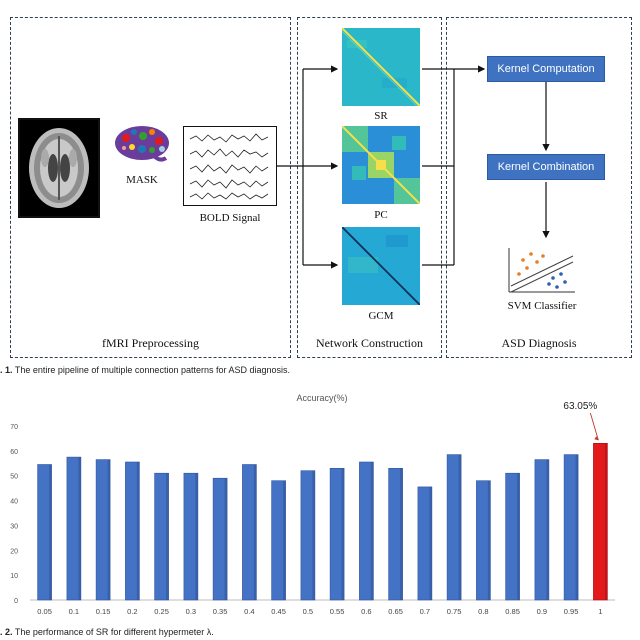 The height and width of the screenshot is (640, 640). What do you see at coordinates (142, 180) in the screenshot?
I see `mask-label: MASK` at bounding box center [142, 180].